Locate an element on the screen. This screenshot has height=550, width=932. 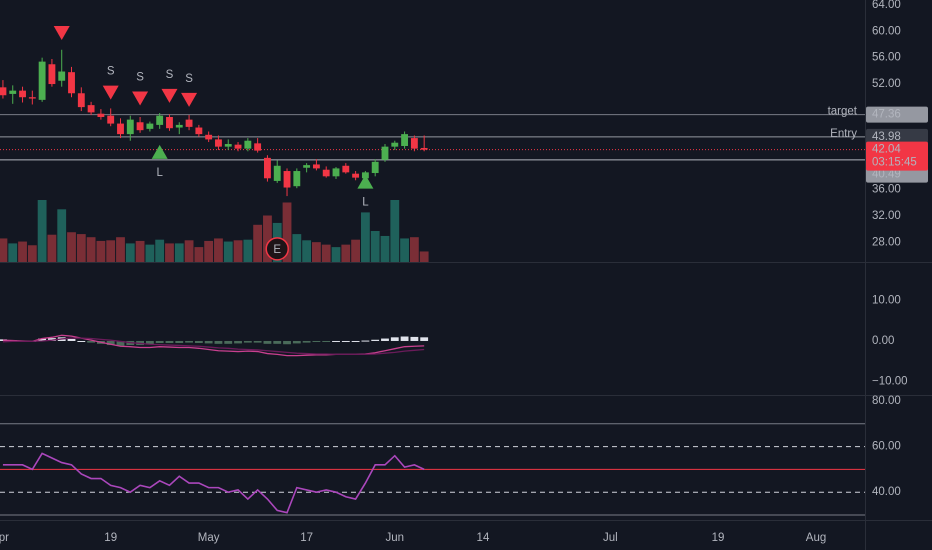
countdown-label: 03:15:45 is located at coordinates (894, 163).